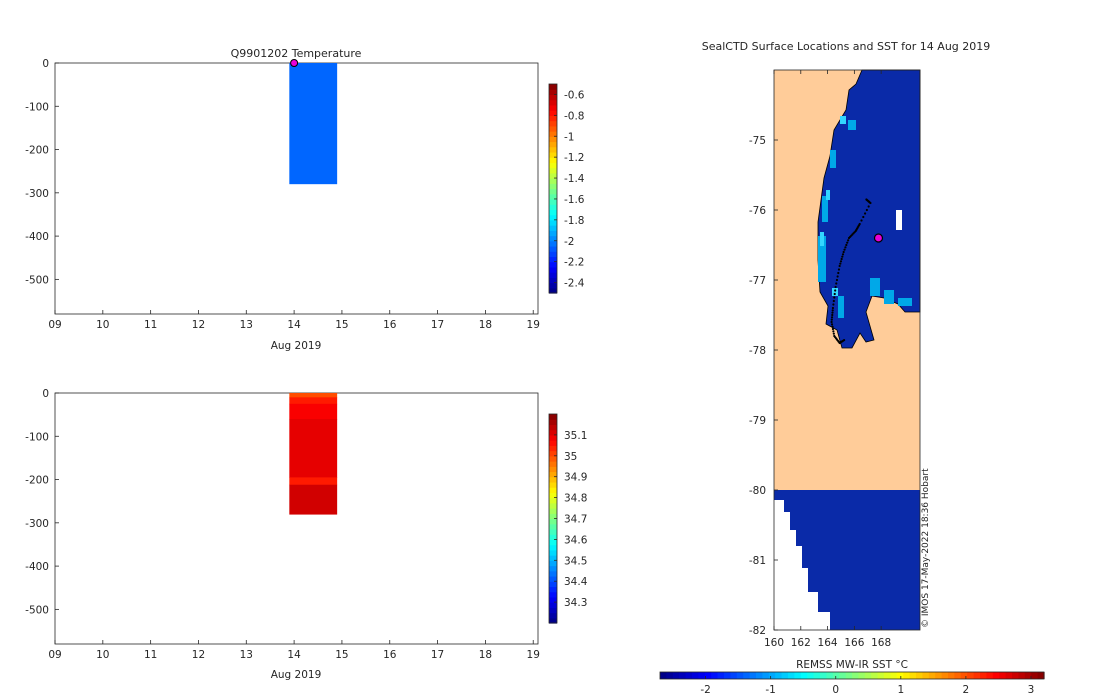 The width and height of the screenshot is (1100, 700). Describe the element at coordinates (37, 437) in the screenshot. I see `y-tick-label: -100` at that location.